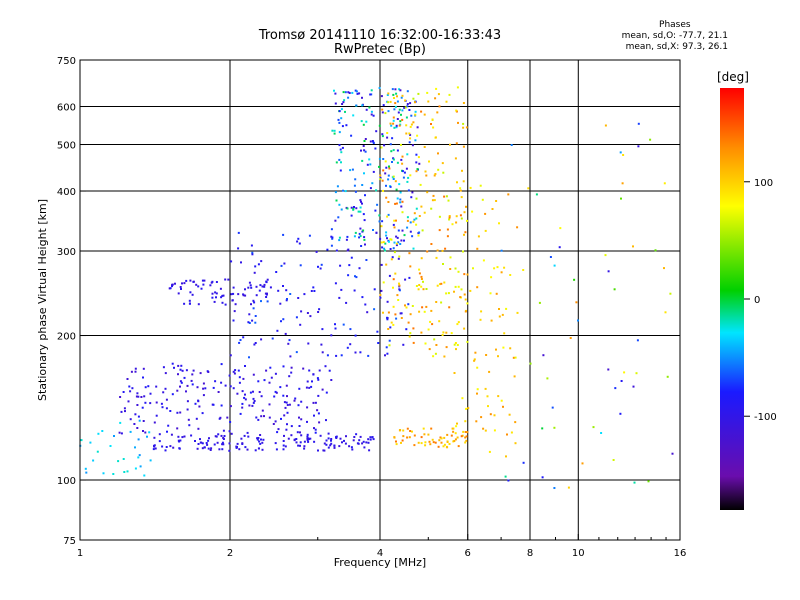 This screenshot has height=600, width=800. I want to click on x-tick-label: 4, so click(380, 553).